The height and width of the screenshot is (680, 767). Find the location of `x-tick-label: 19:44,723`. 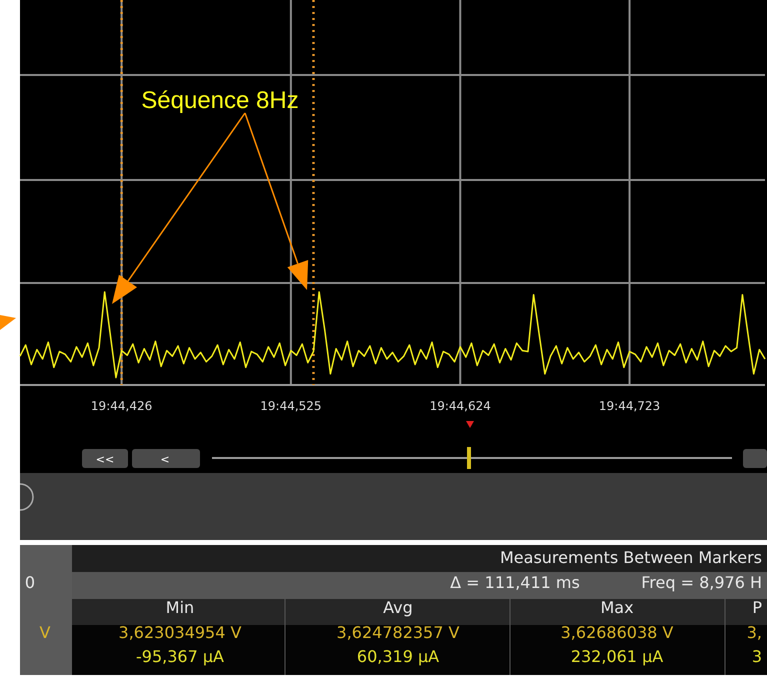

x-tick-label: 19:44,723 is located at coordinates (629, 406).